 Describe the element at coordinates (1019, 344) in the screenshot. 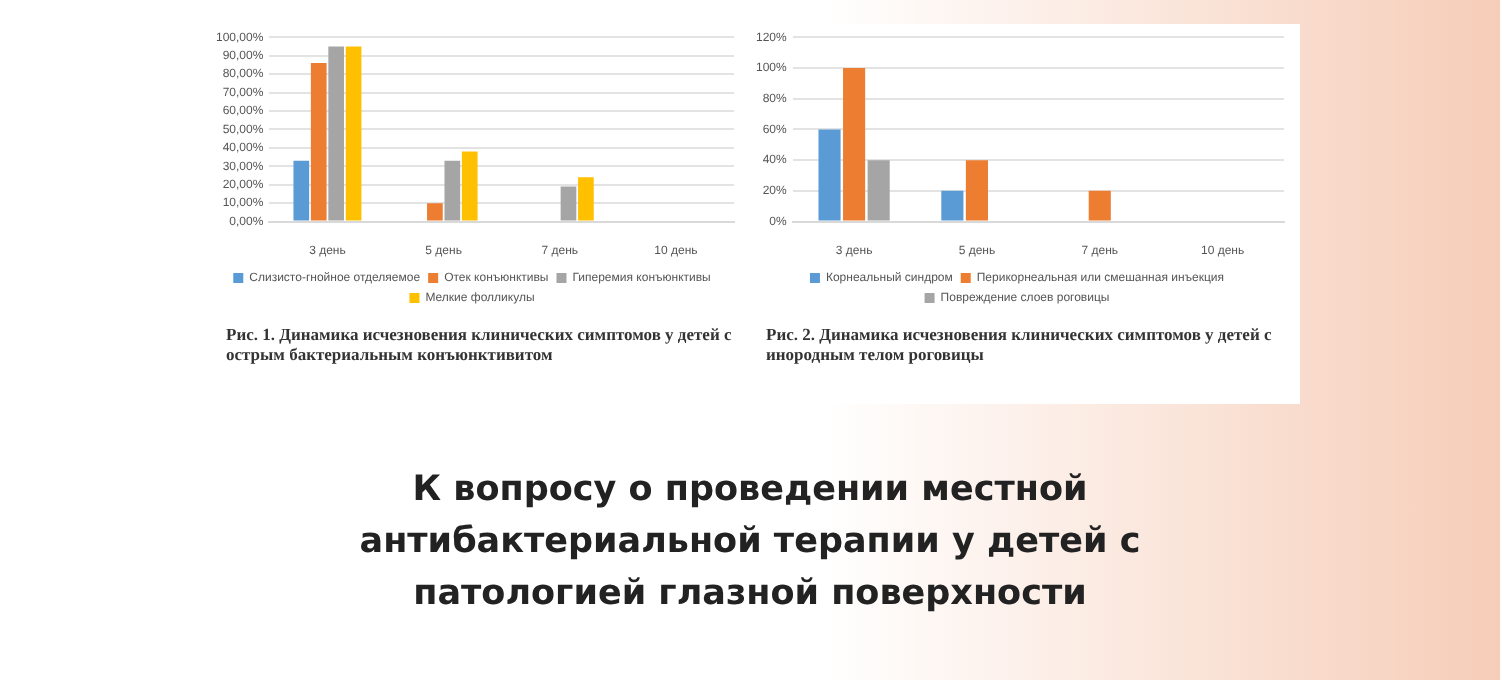

I see `text: Рис. 2. Динамика исчезновения клинических симптомов у детей с инородным телом роговицы` at that location.